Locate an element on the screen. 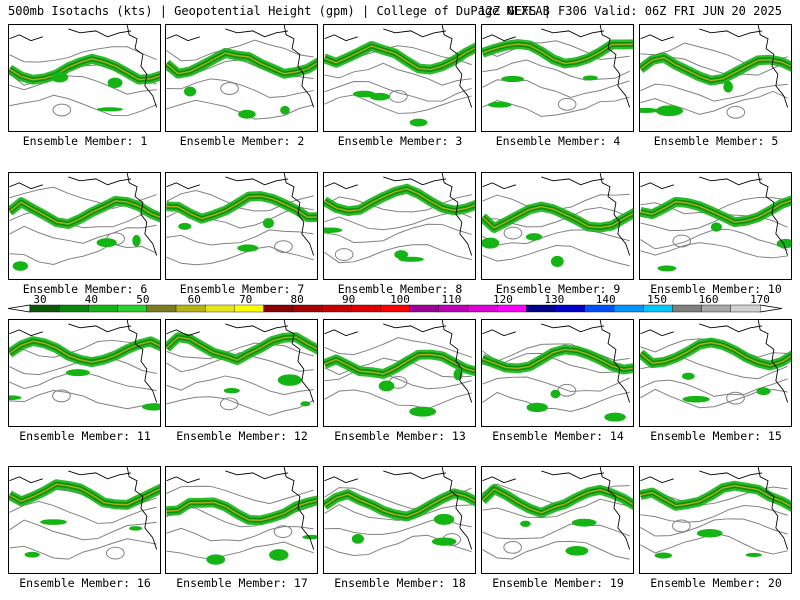 The height and width of the screenshot is (600, 800). ensemble-member-label: Ensemble Member: 5 is located at coordinates (716, 141).